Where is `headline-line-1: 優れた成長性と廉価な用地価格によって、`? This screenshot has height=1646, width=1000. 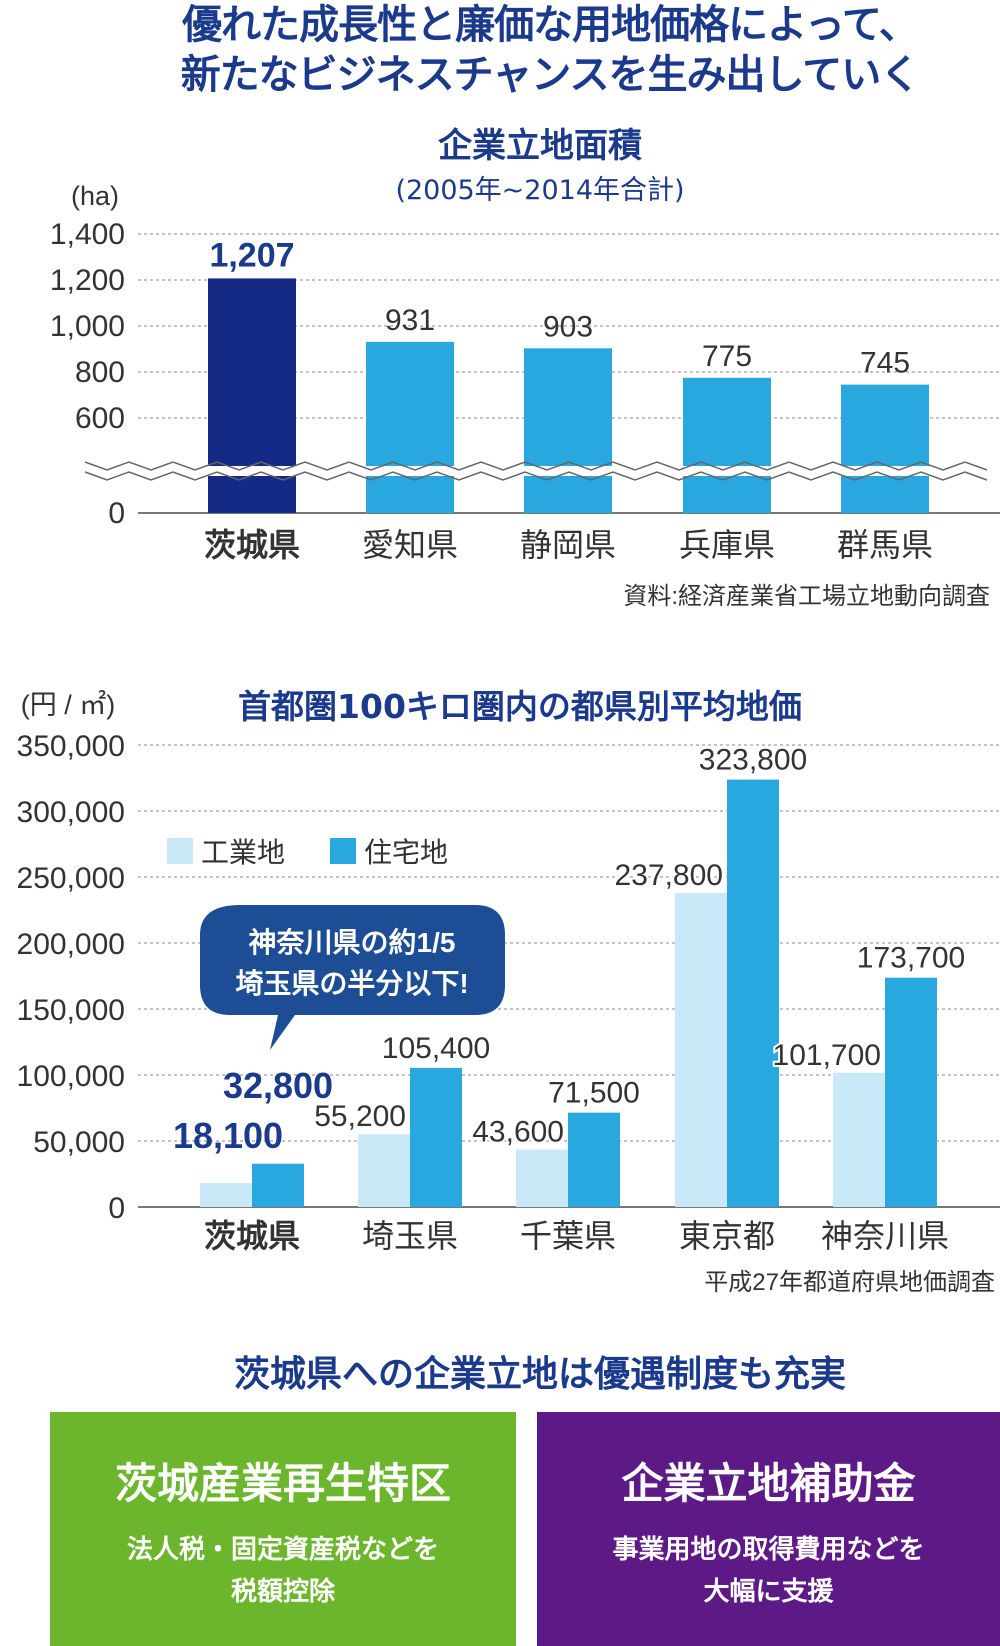
headline-line-1: 優れた成長性と廉価な用地価格によって、 is located at coordinates (550, 25).